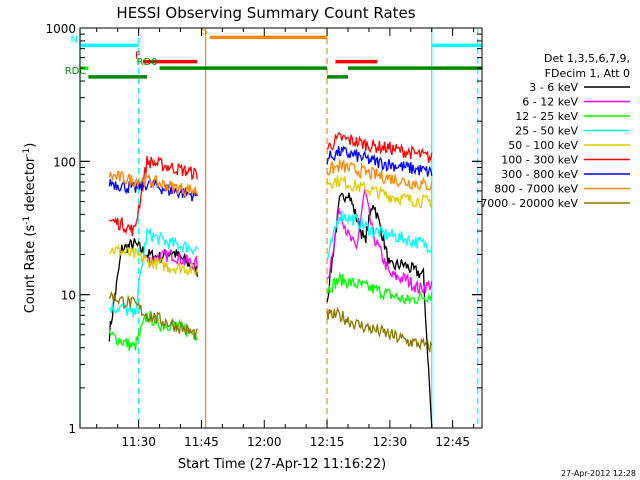  What do you see at coordinates (550, 102) in the screenshot?
I see `legend-entry-1: 6 - 12 keV` at bounding box center [550, 102].